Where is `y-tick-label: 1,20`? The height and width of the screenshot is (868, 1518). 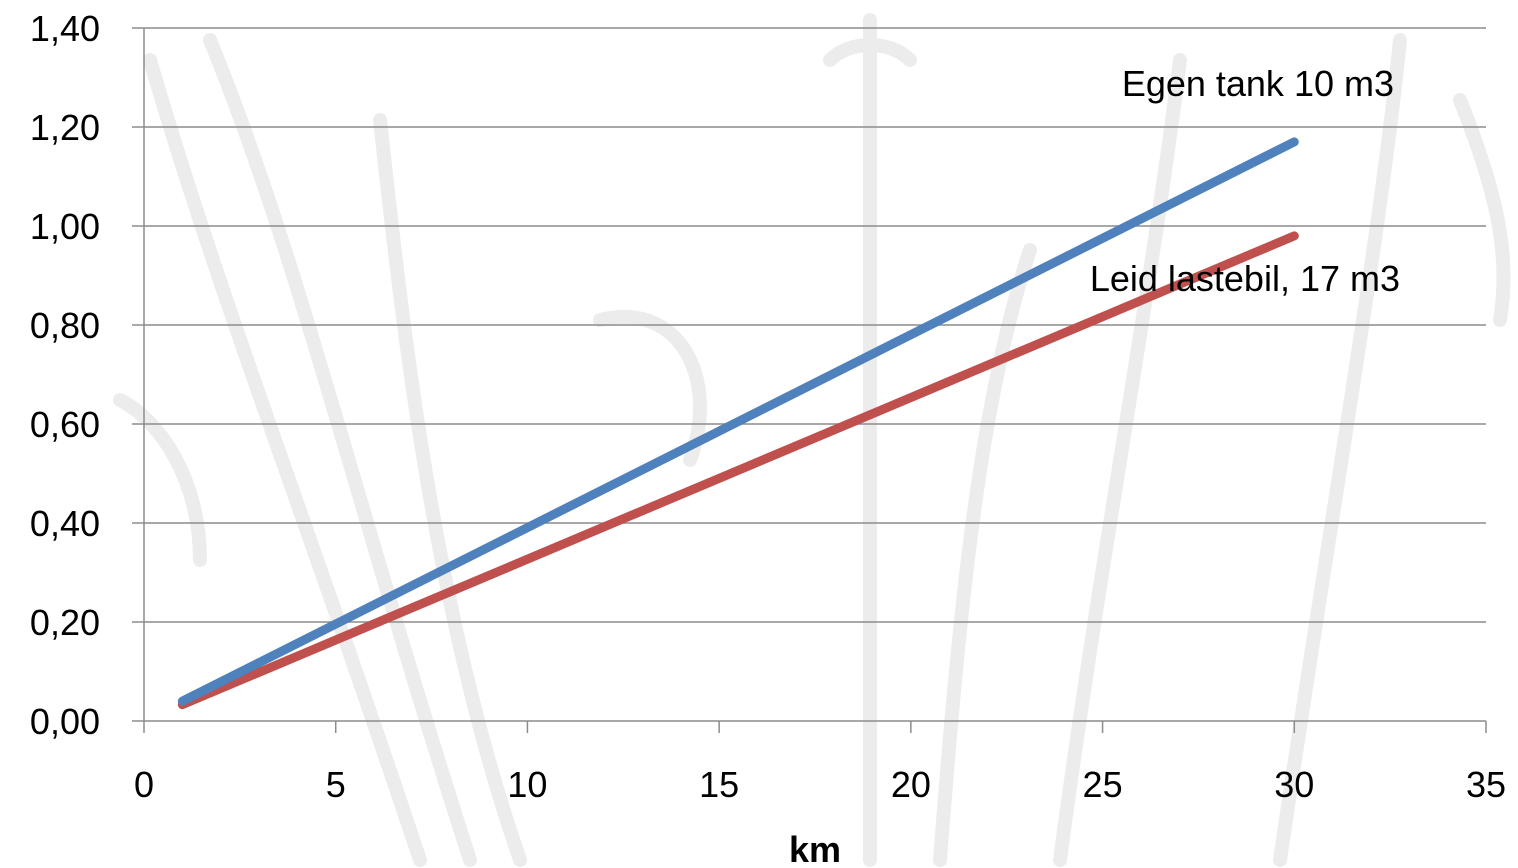 y-tick-label: 1,20 is located at coordinates (65, 127).